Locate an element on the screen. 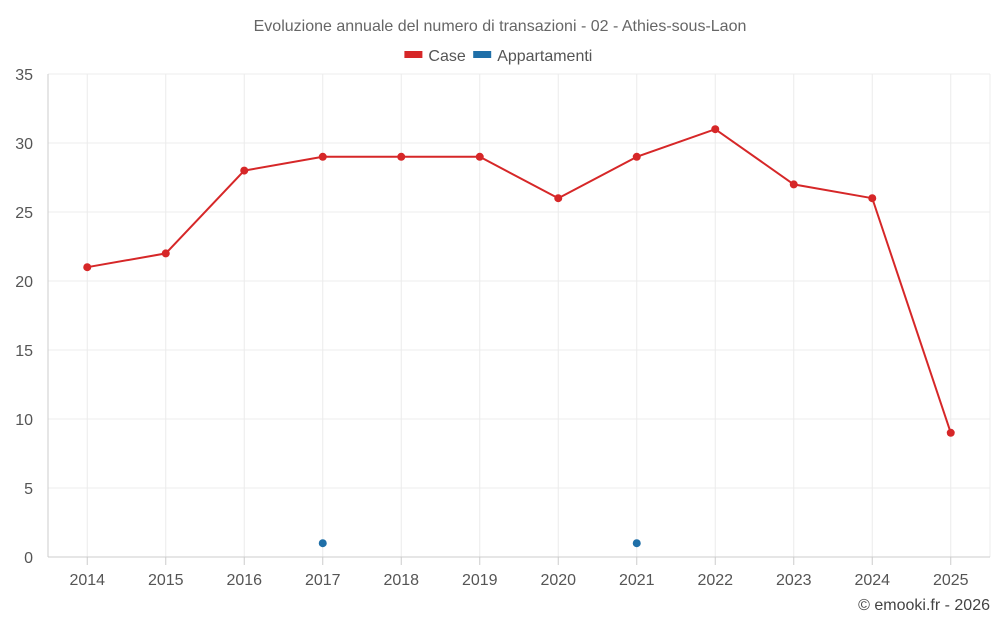 This screenshot has width=1000, height=625. x-tick-label: 2020 is located at coordinates (558, 580).